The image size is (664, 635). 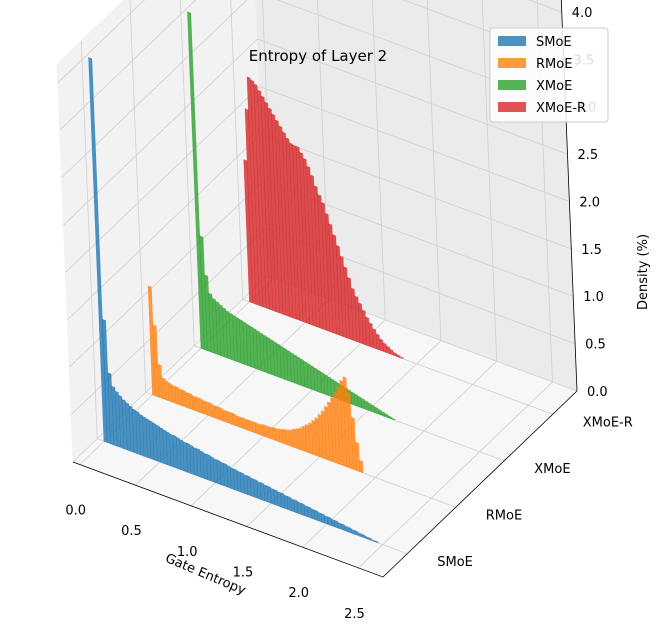 What do you see at coordinates (595, 345) in the screenshot?
I see `z-tick-label: 0.5` at bounding box center [595, 345].